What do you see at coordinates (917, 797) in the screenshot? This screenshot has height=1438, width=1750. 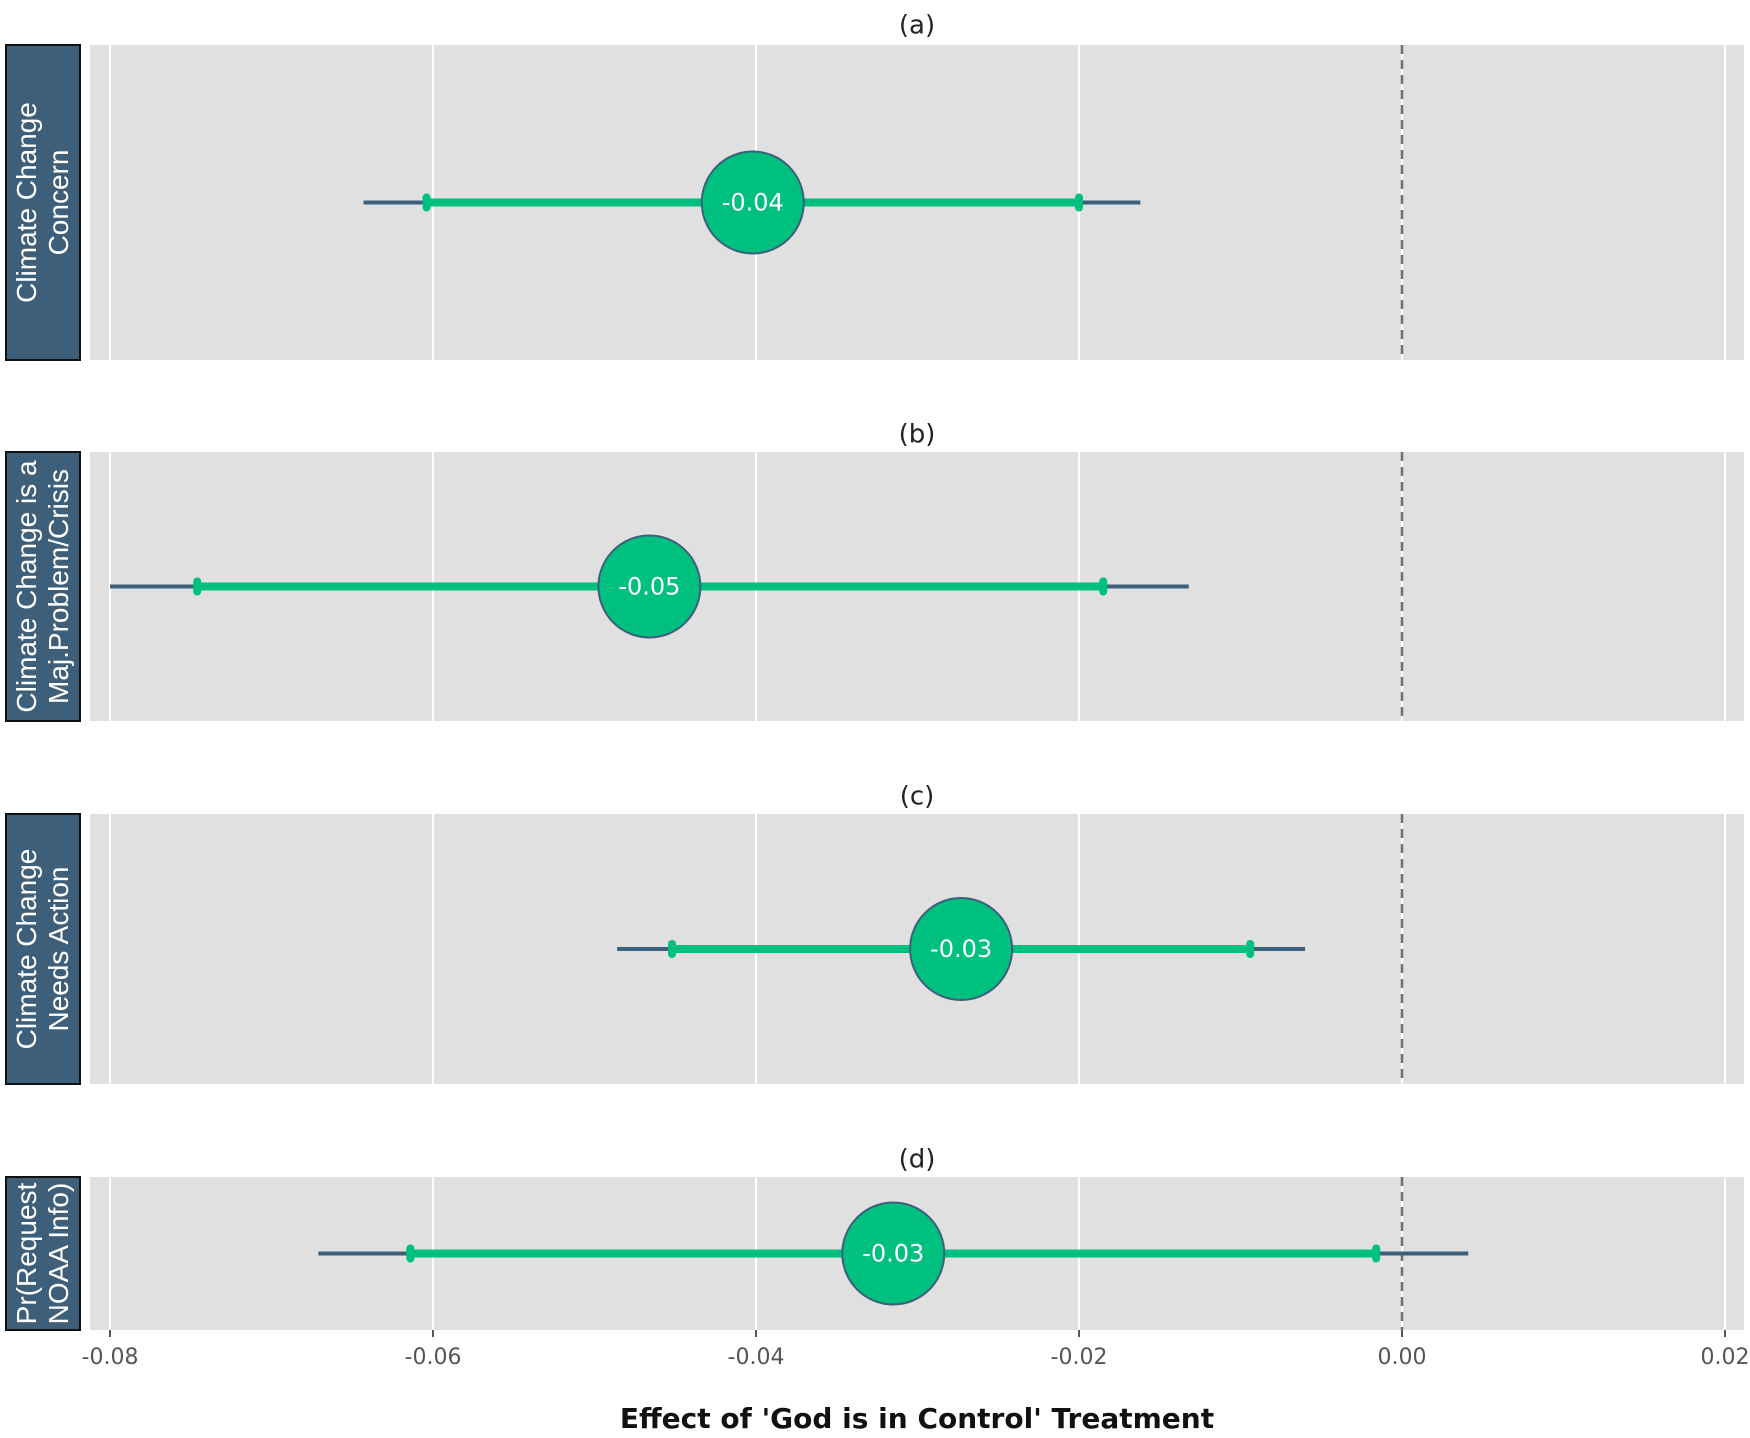 I see `panel-tag: (c)` at bounding box center [917, 797].